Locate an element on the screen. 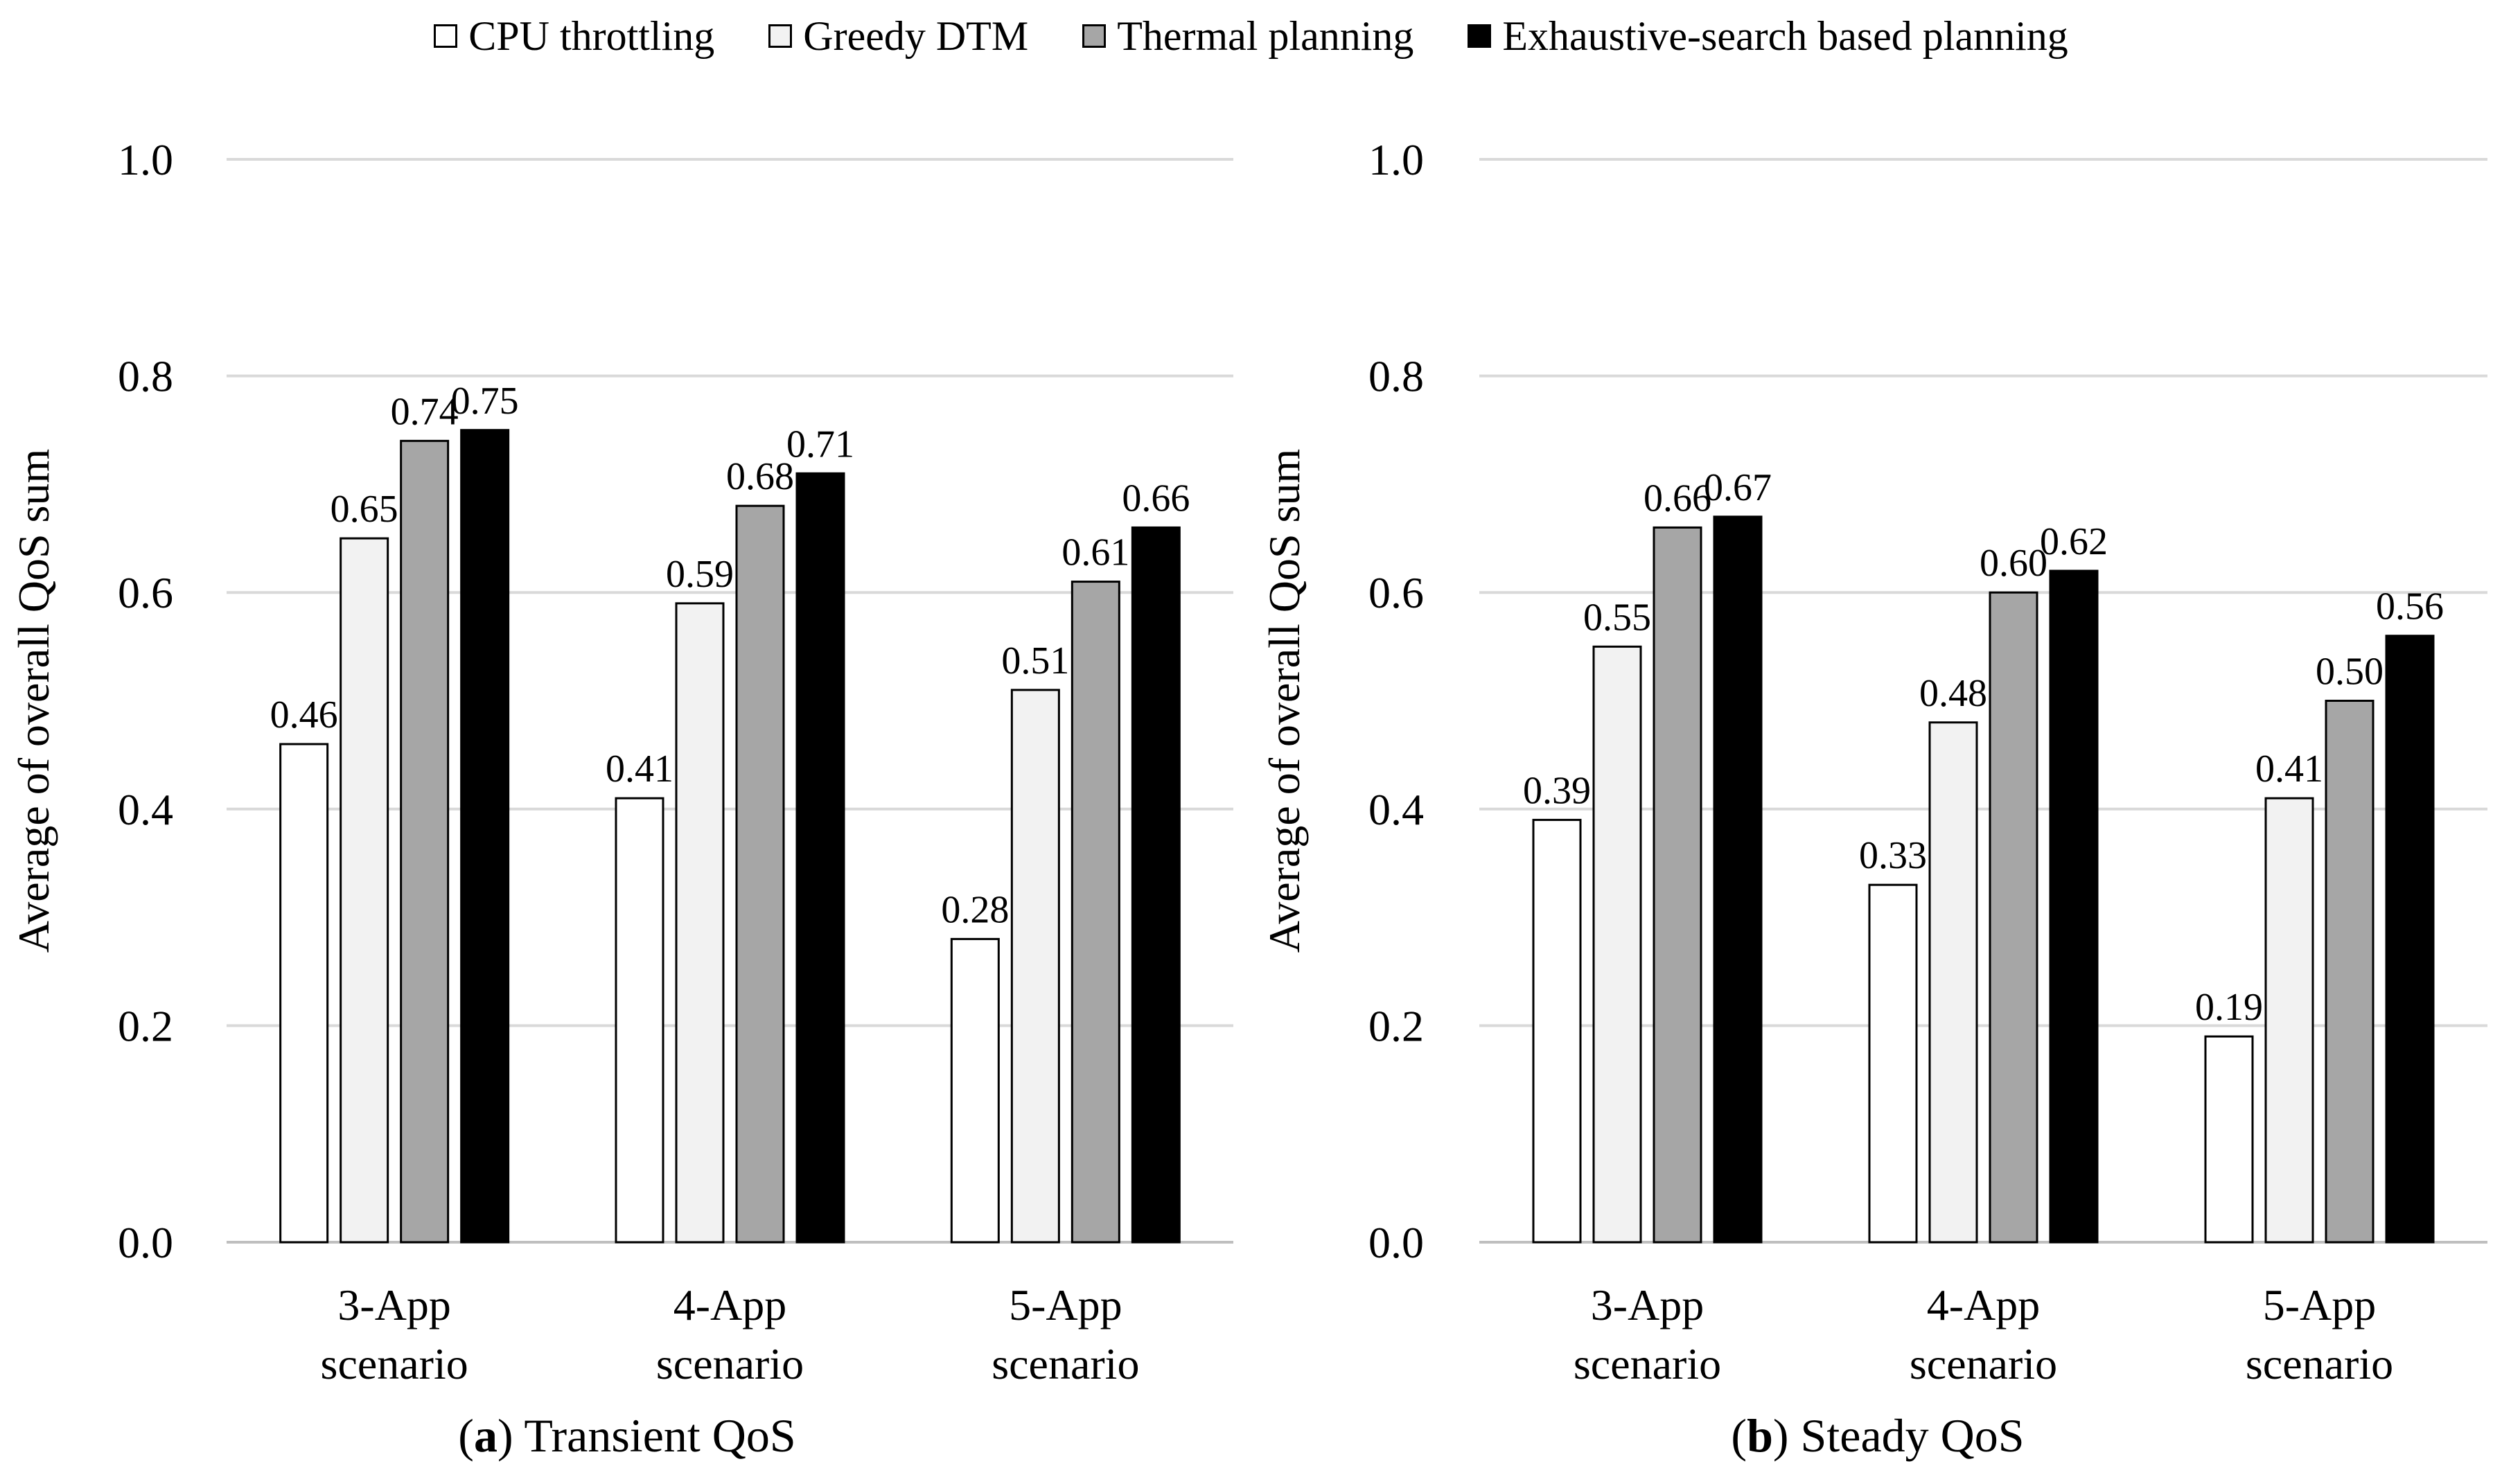 The width and height of the screenshot is (2502, 1484). legend-swatch-cpu-throttling is located at coordinates (446, 36).